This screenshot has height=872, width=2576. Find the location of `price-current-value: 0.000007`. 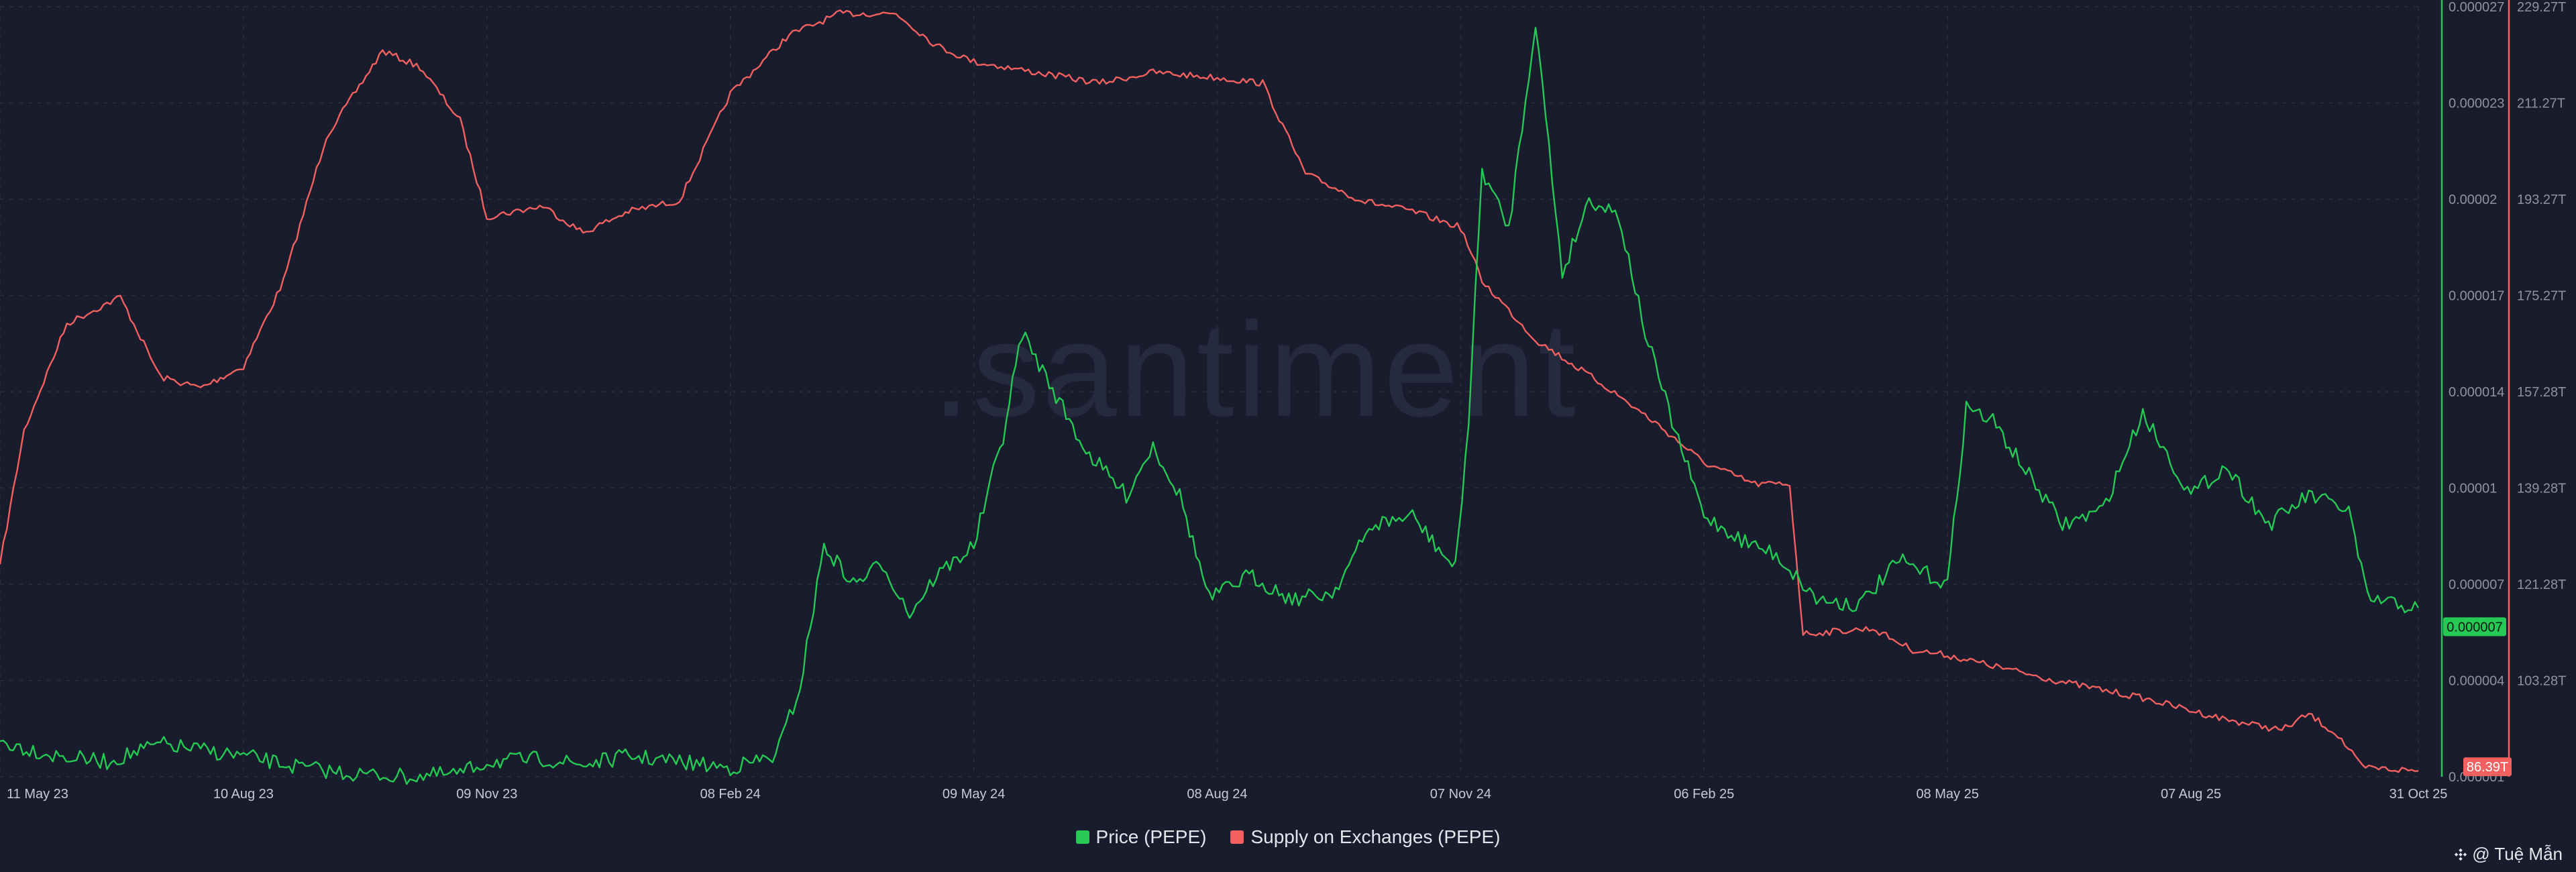

price-current-value: 0.000007 is located at coordinates (2474, 627).